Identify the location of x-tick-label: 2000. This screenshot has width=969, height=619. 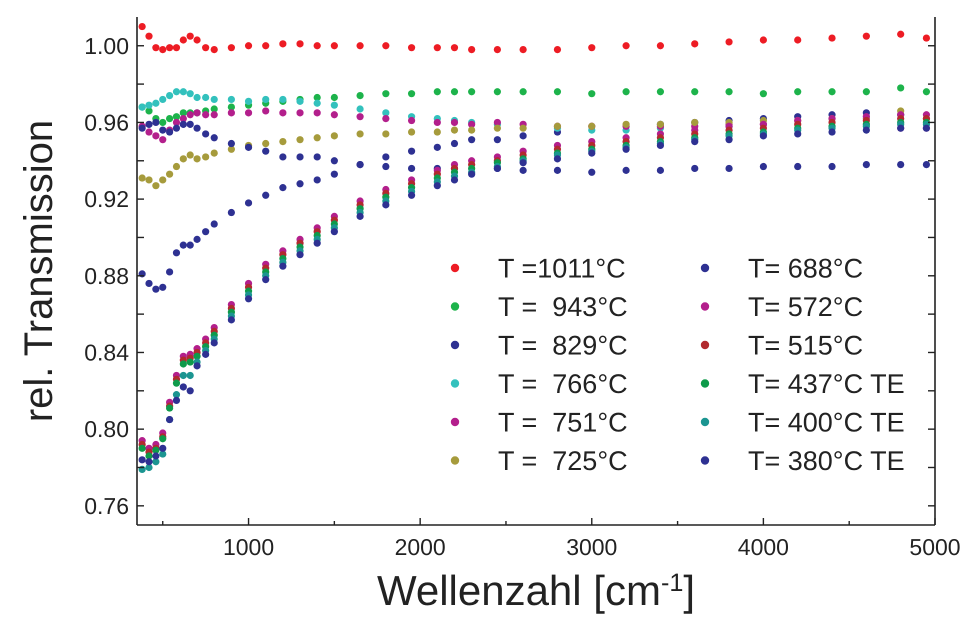
(420, 547).